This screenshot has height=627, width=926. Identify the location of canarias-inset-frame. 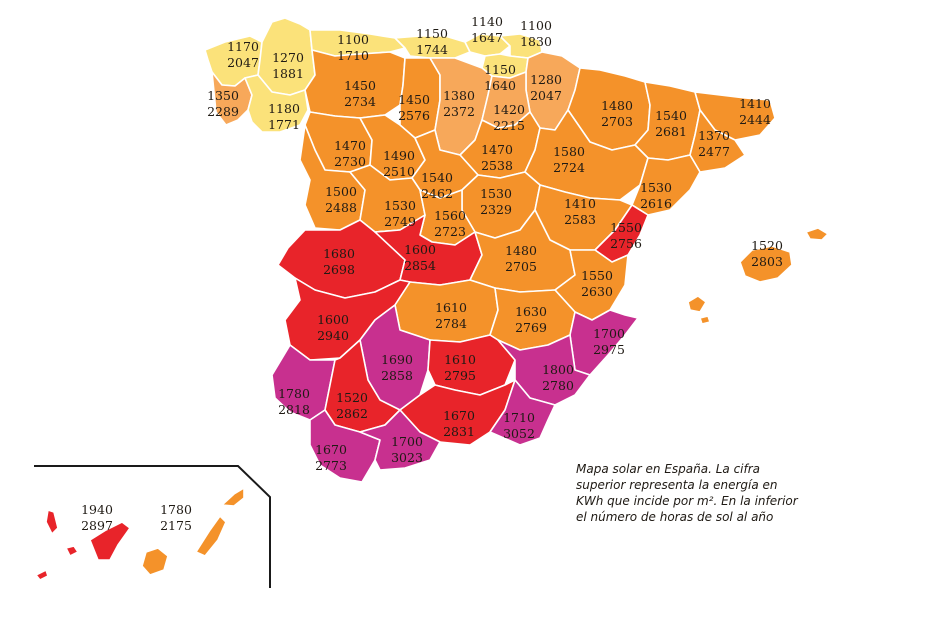
(152, 526).